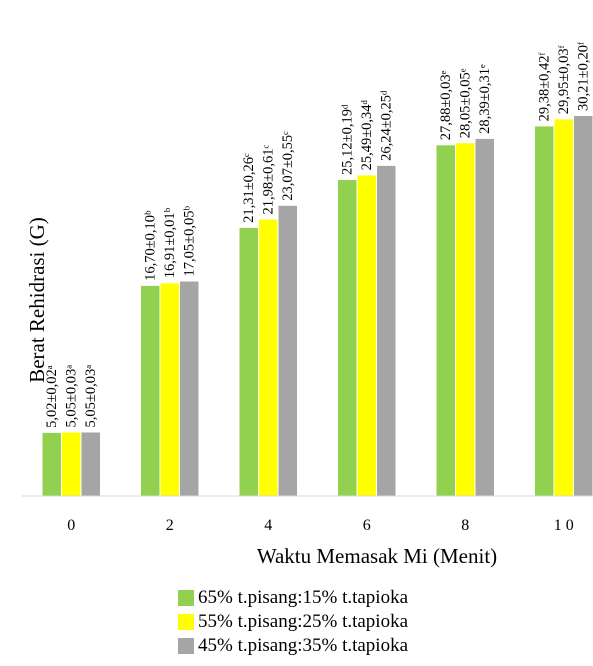  What do you see at coordinates (367, 525) in the screenshot?
I see `x-tick-label: 6` at bounding box center [367, 525].